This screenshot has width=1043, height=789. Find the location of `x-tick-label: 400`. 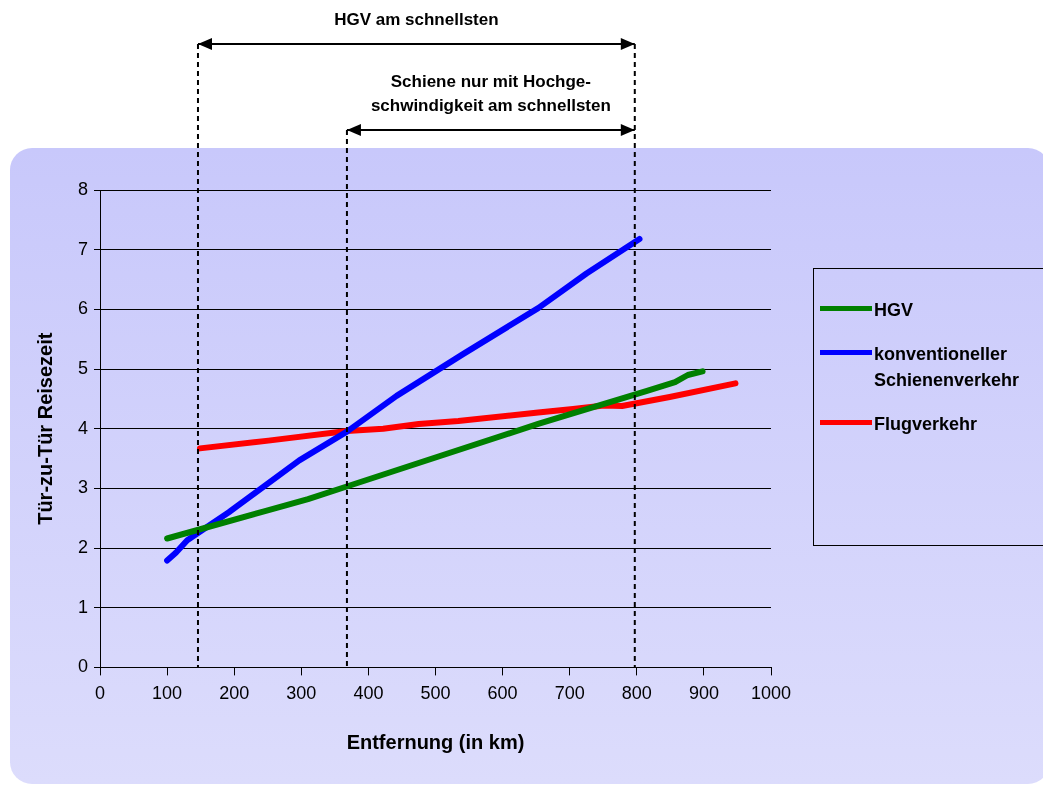

x-tick-label: 400 is located at coordinates (368, 693).